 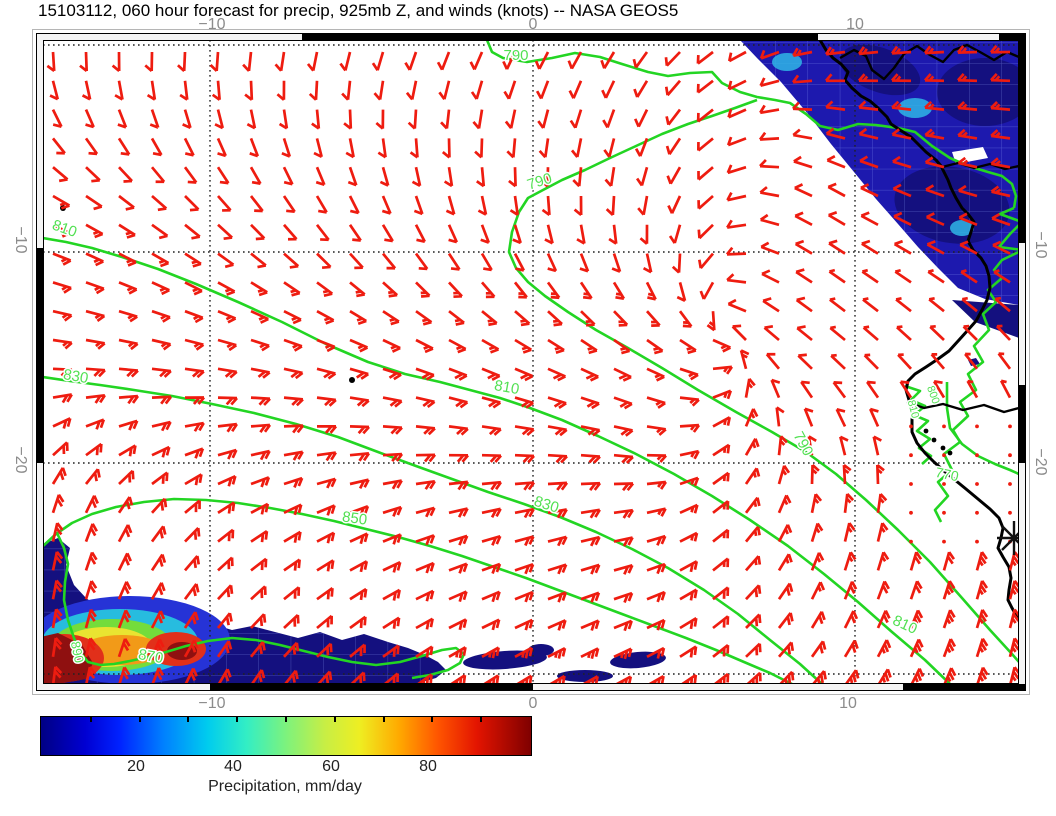 What do you see at coordinates (331, 766) in the screenshot?
I see `colorbar-tick-label: 60` at bounding box center [331, 766].